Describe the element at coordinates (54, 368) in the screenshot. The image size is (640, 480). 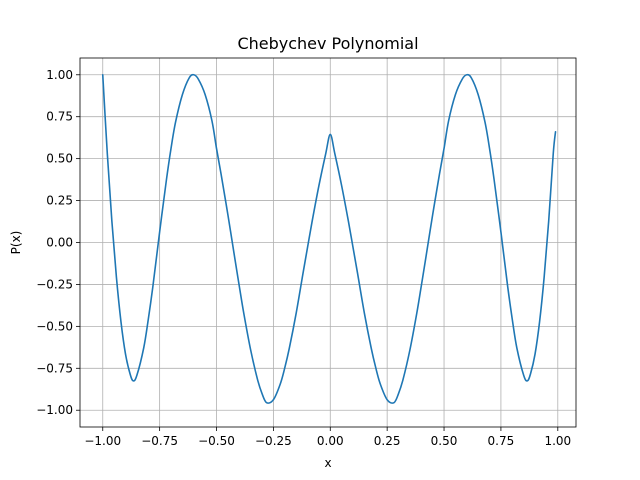
I see `y-tick-label: −0.75` at that location.